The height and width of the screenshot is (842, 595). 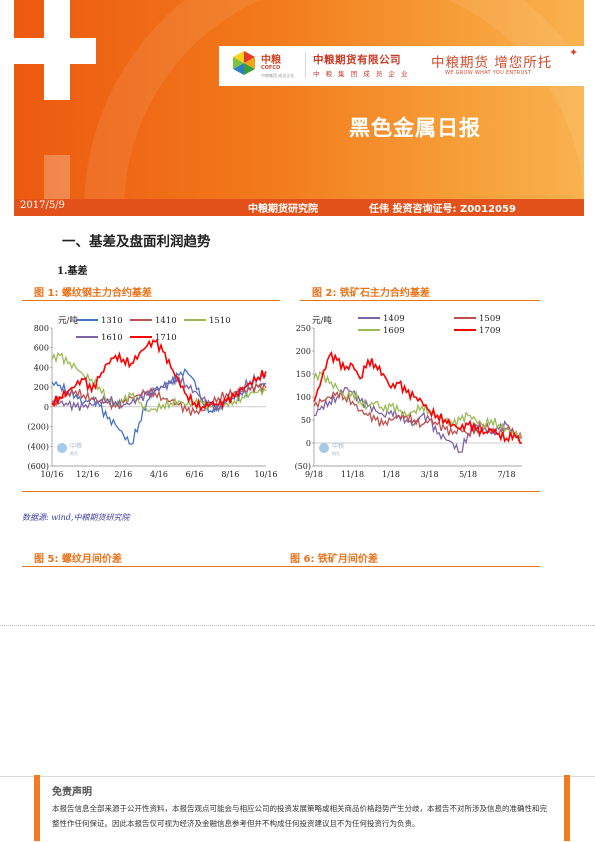 I want to click on legend-label-1310: 1310, so click(x=112, y=321).